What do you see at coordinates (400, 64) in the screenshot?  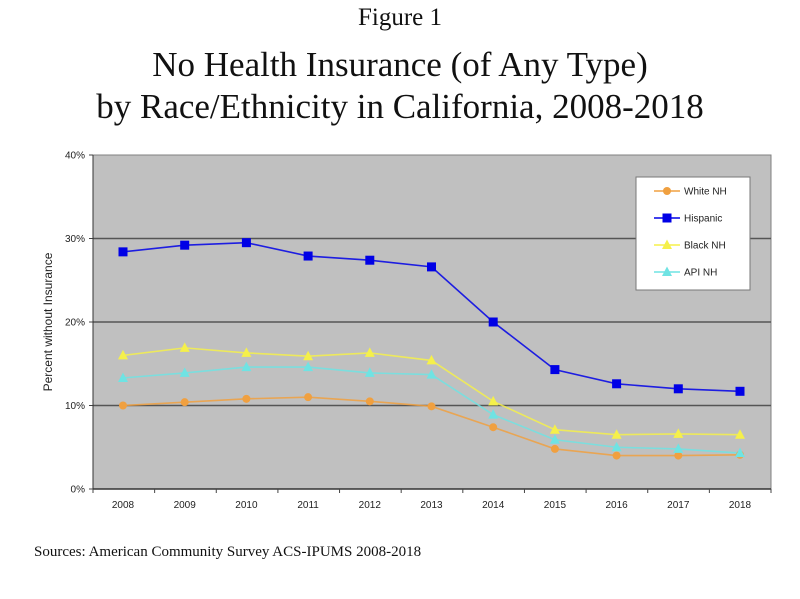 I see `chart-title-line1: No Health Insurance (of Any Type)` at bounding box center [400, 64].